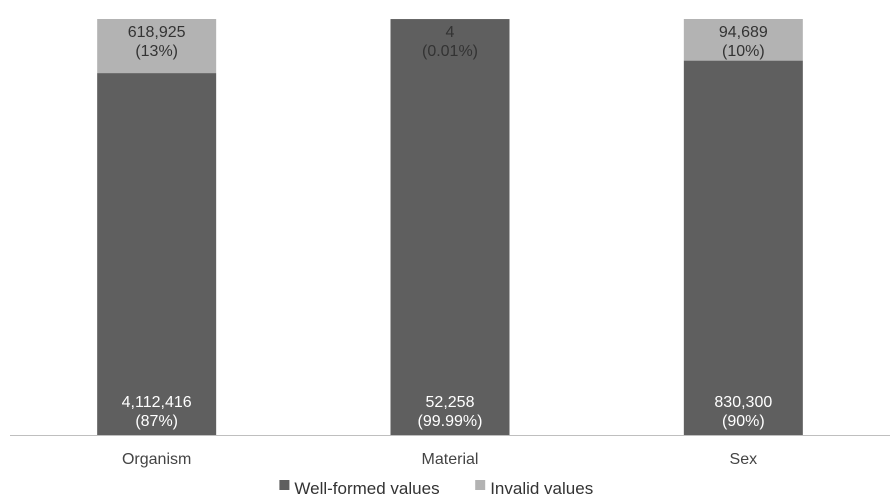 This screenshot has height=502, width=890. What do you see at coordinates (450, 421) in the screenshot?
I see `percent-label-material-well-formed-values: (99.99%)` at bounding box center [450, 421].